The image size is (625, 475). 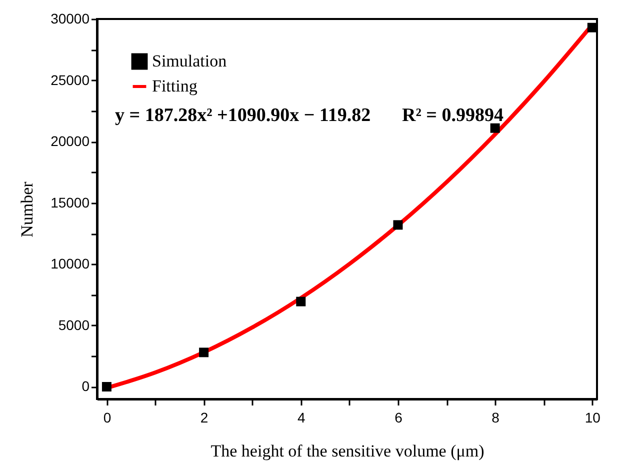 What do you see at coordinates (190, 61) in the screenshot?
I see `legend-label: Simulation` at bounding box center [190, 61].